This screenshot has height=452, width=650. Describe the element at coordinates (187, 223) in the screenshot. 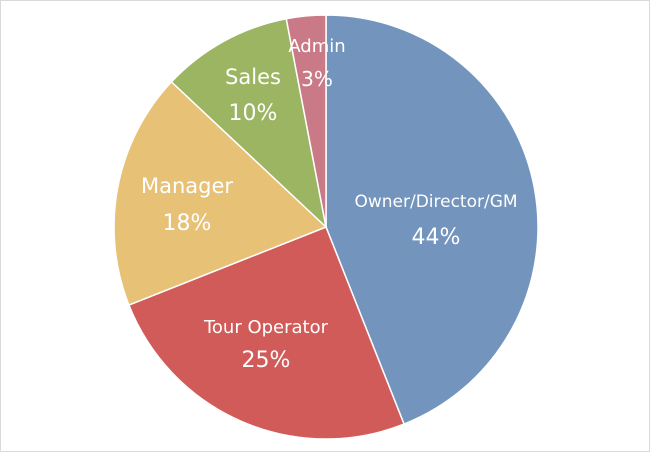

I see `slice-value-manager: 18%` at that location.